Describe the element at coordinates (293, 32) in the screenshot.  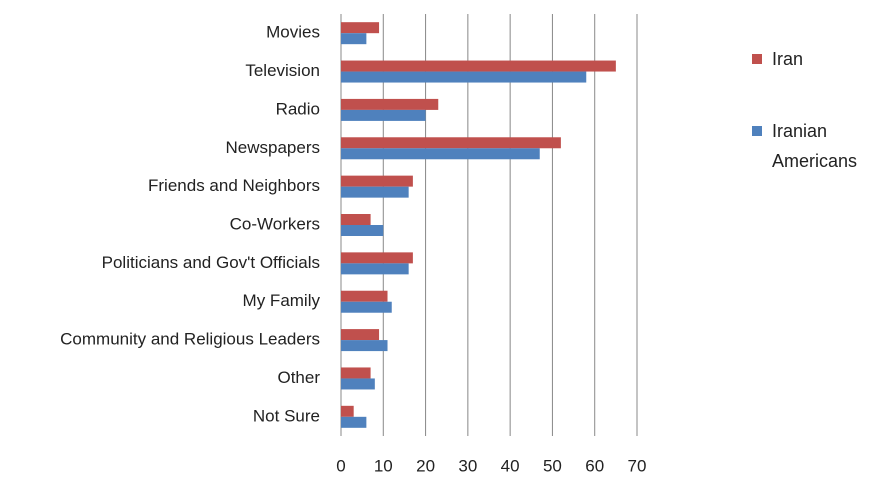
I see `y-tick-label: Movies` at that location.